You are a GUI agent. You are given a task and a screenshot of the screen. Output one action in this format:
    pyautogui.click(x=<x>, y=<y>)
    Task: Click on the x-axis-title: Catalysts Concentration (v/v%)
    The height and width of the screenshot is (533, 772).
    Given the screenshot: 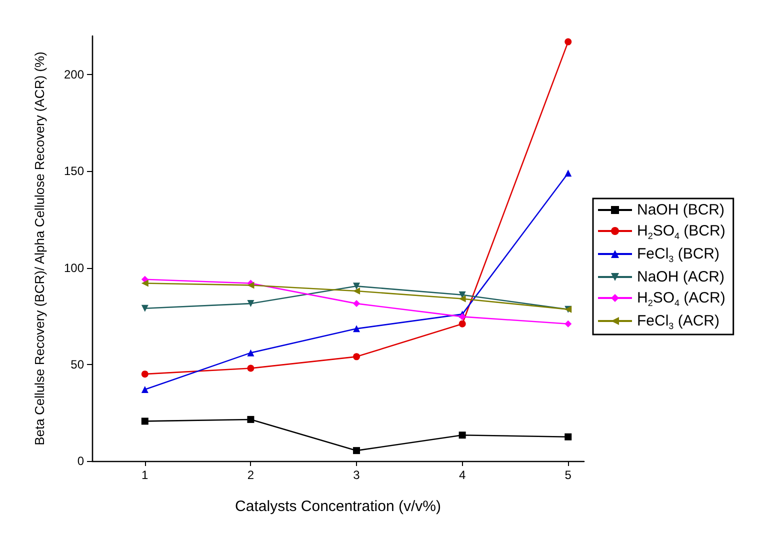 What is the action you would take?
    pyautogui.click(x=338, y=506)
    